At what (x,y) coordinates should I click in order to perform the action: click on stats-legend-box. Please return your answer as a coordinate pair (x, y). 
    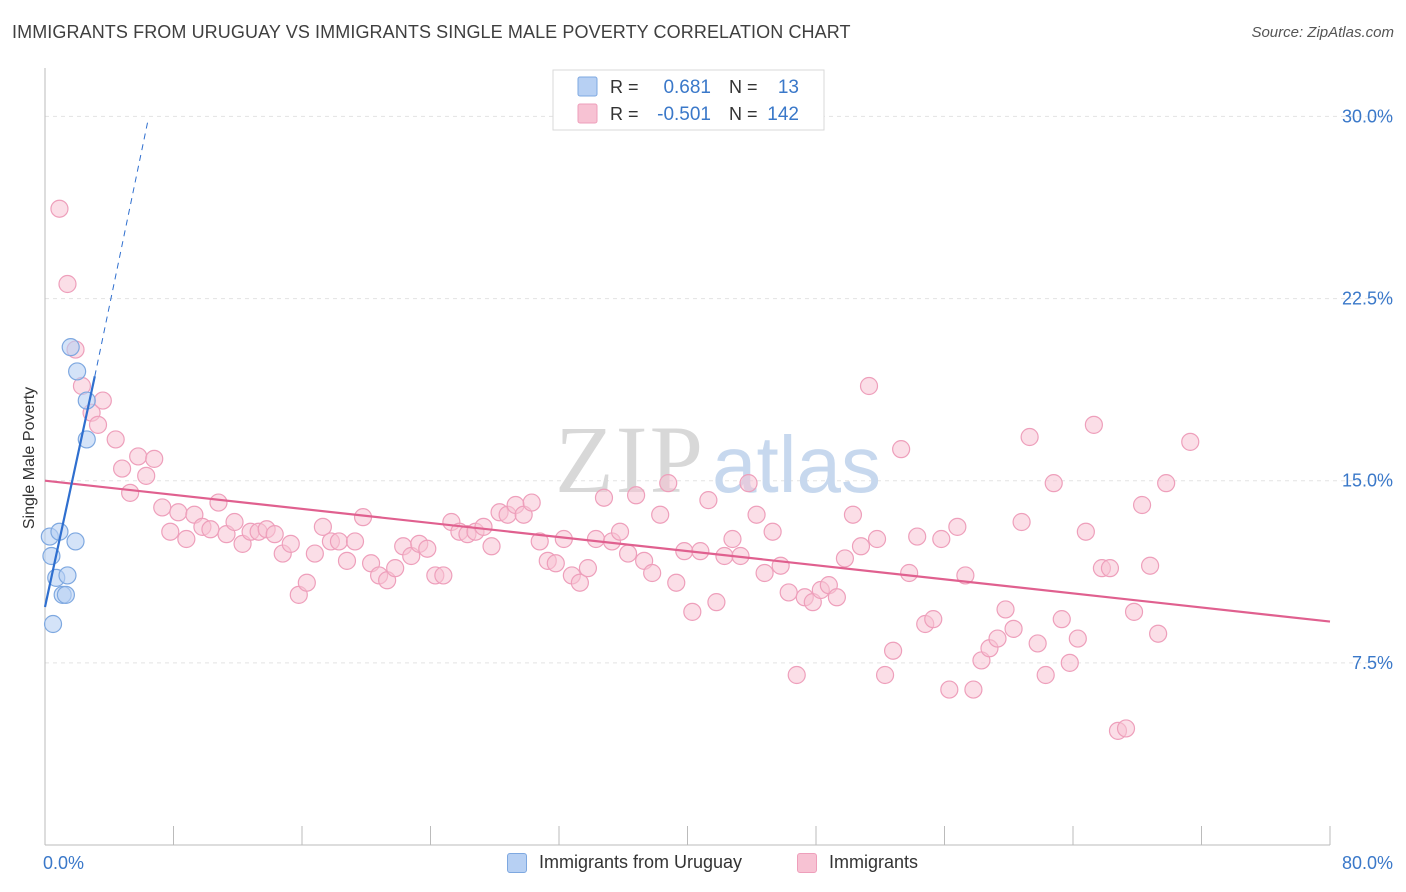
    Looking at the image, I should click on (688, 100).